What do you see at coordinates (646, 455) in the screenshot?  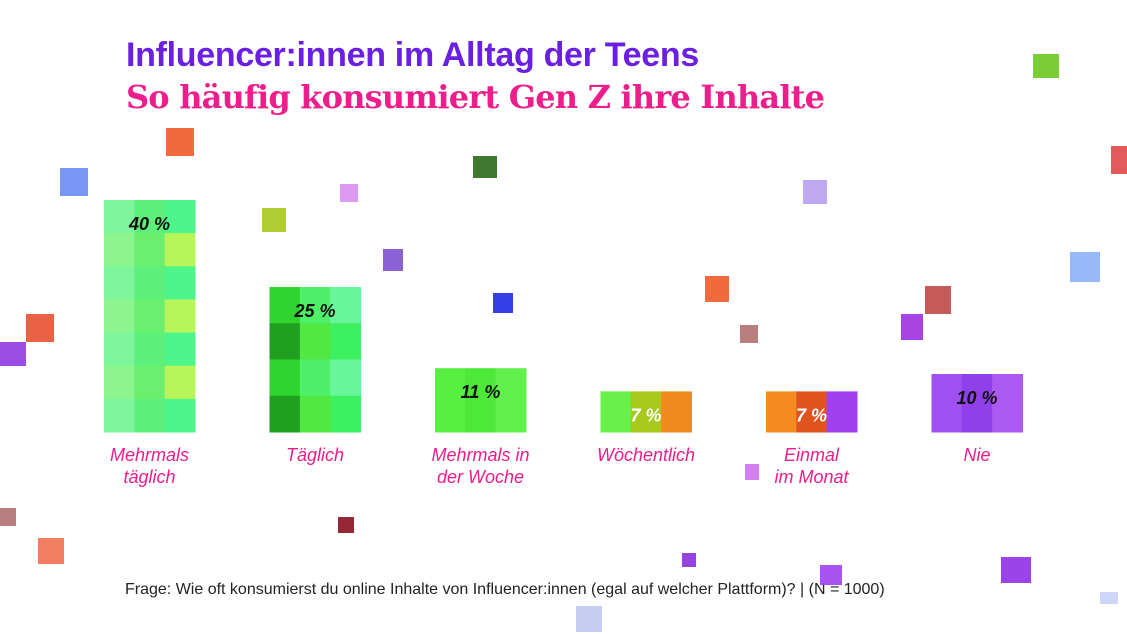 I see `category-label: Wöchentlich` at bounding box center [646, 455].